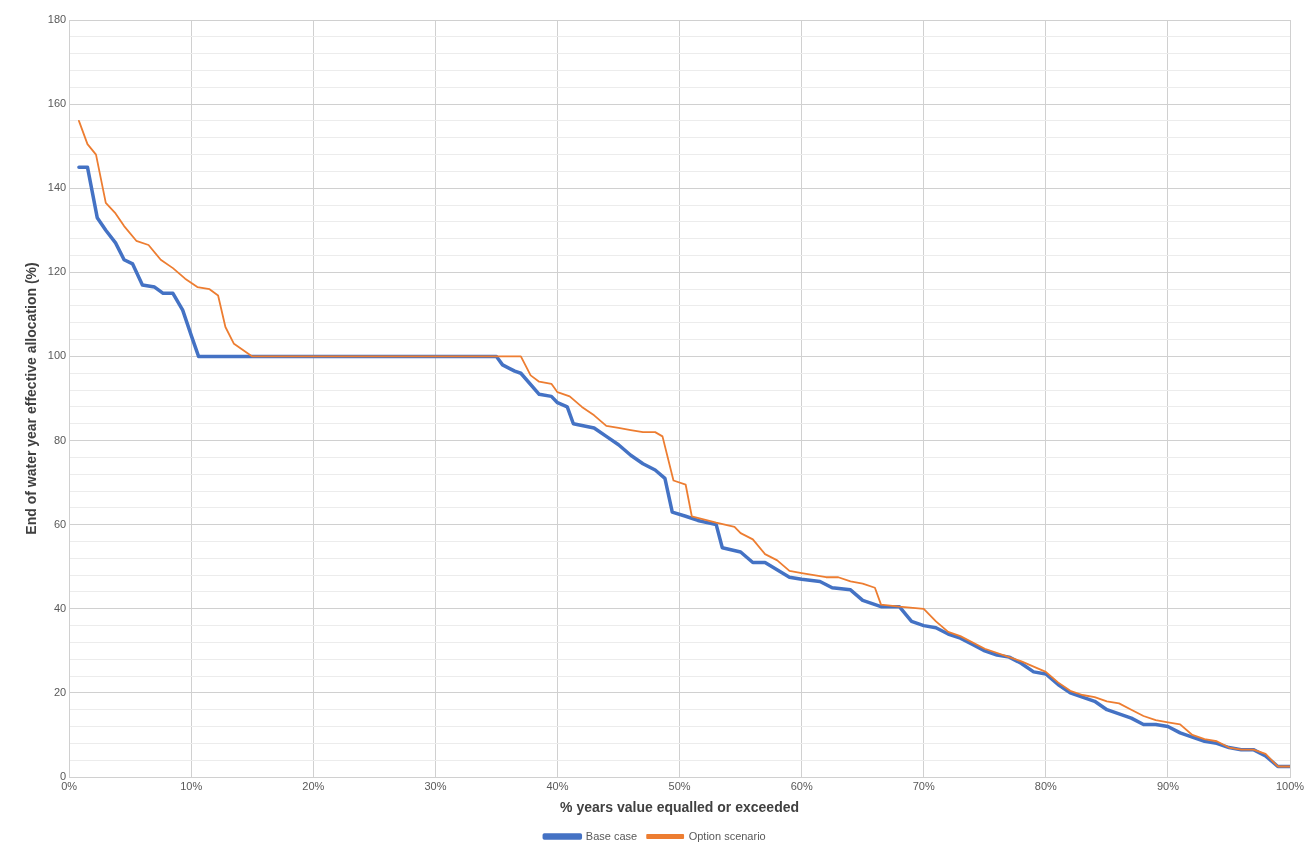 This screenshot has width=1315, height=862. What do you see at coordinates (727, 835) in the screenshot?
I see `legend-label: Option scenario` at bounding box center [727, 835].